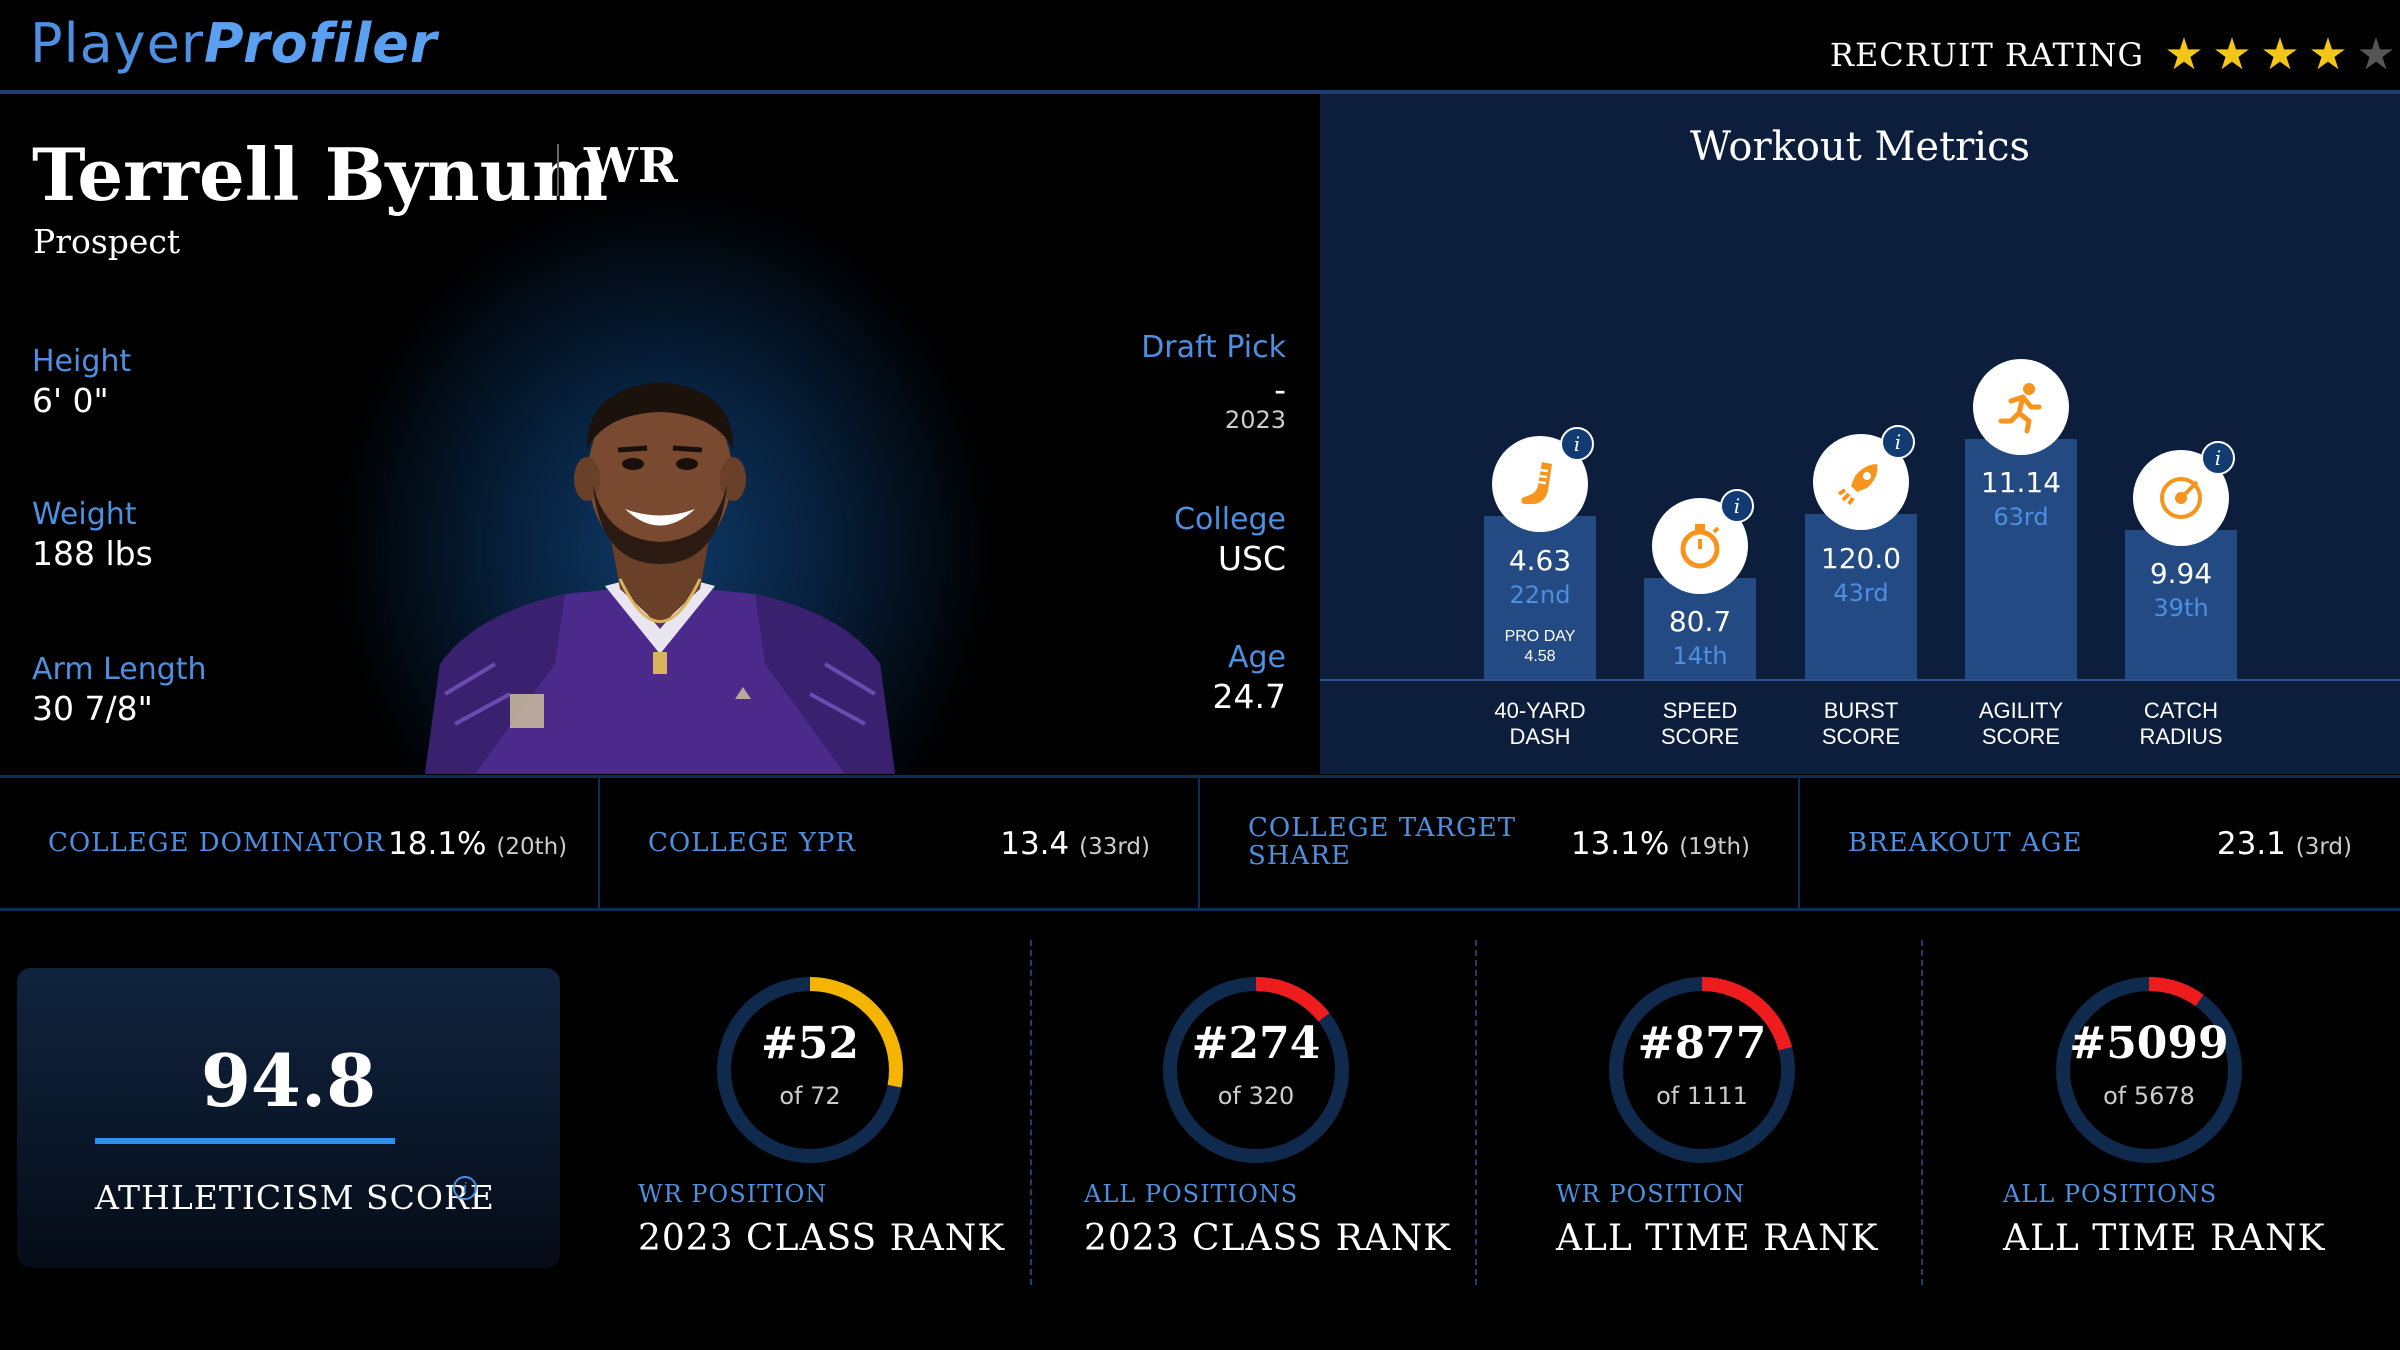  I want to click on rank-of-total: of 72, so click(810, 1096).